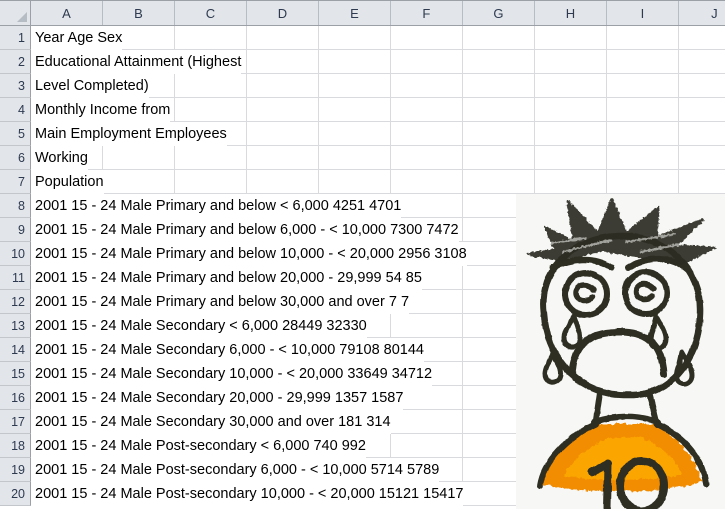 The width and height of the screenshot is (725, 509). Describe the element at coordinates (499, 38) in the screenshot. I see `cell-G1` at that location.